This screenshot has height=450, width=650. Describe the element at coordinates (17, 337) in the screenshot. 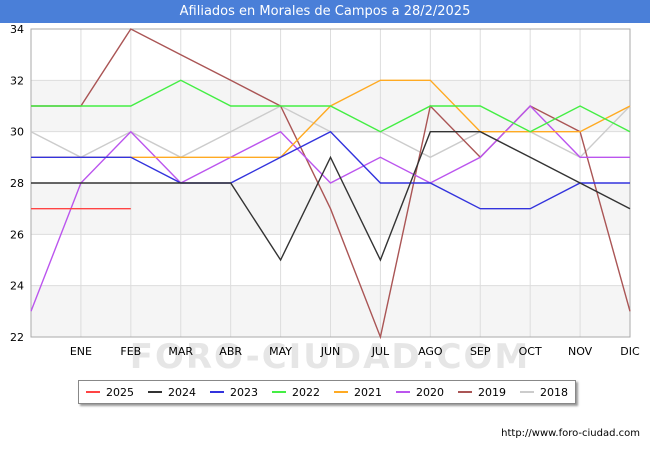

I see `y-tick-label: 22` at that location.